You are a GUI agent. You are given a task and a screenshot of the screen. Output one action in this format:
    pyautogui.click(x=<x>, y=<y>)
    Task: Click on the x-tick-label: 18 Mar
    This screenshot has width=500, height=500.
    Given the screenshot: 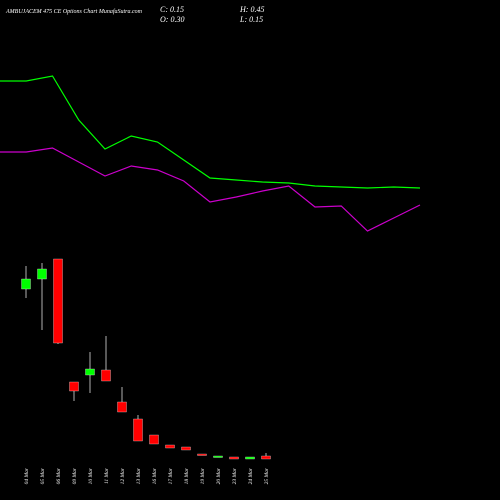 What is the action you would take?
    pyautogui.click(x=187, y=475)
    